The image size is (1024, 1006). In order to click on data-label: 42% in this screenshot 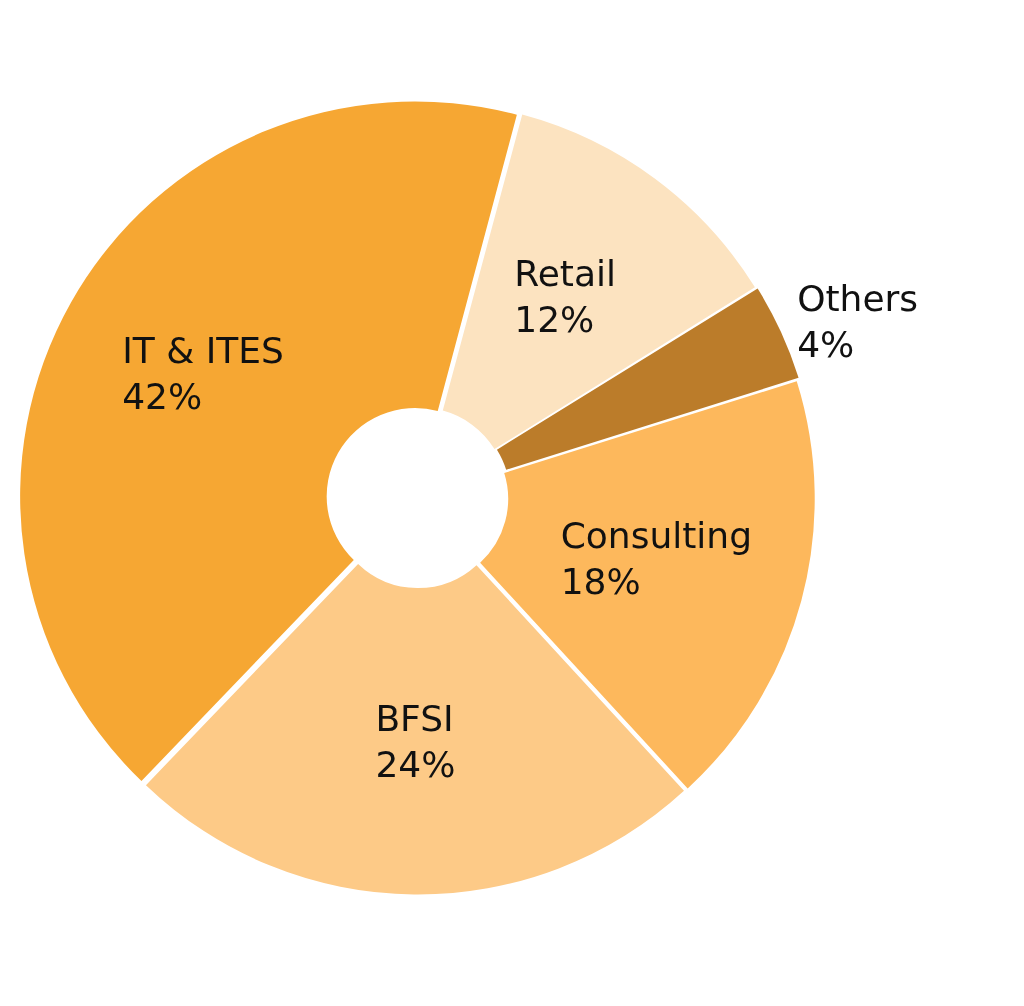, I will do `click(162, 397)`.